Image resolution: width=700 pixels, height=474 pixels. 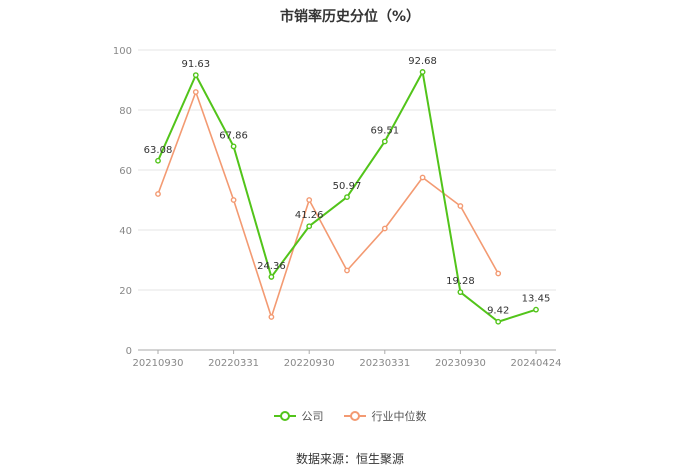 What do you see at coordinates (399, 416) in the screenshot?
I see `legend-label-industry: 行业中位数` at bounding box center [399, 416].